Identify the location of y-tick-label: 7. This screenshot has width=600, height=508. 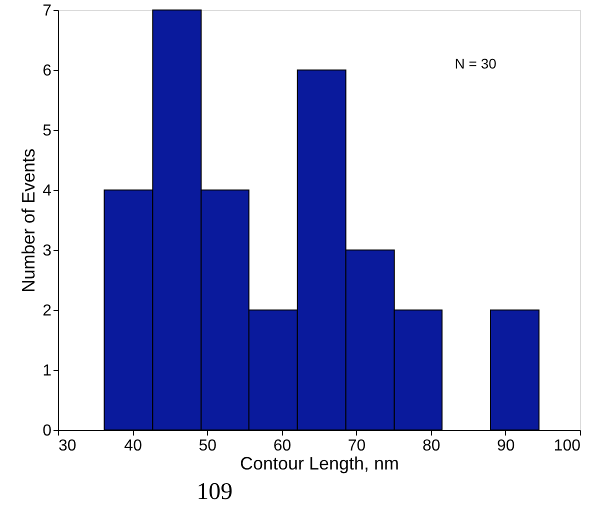
(47, 11).